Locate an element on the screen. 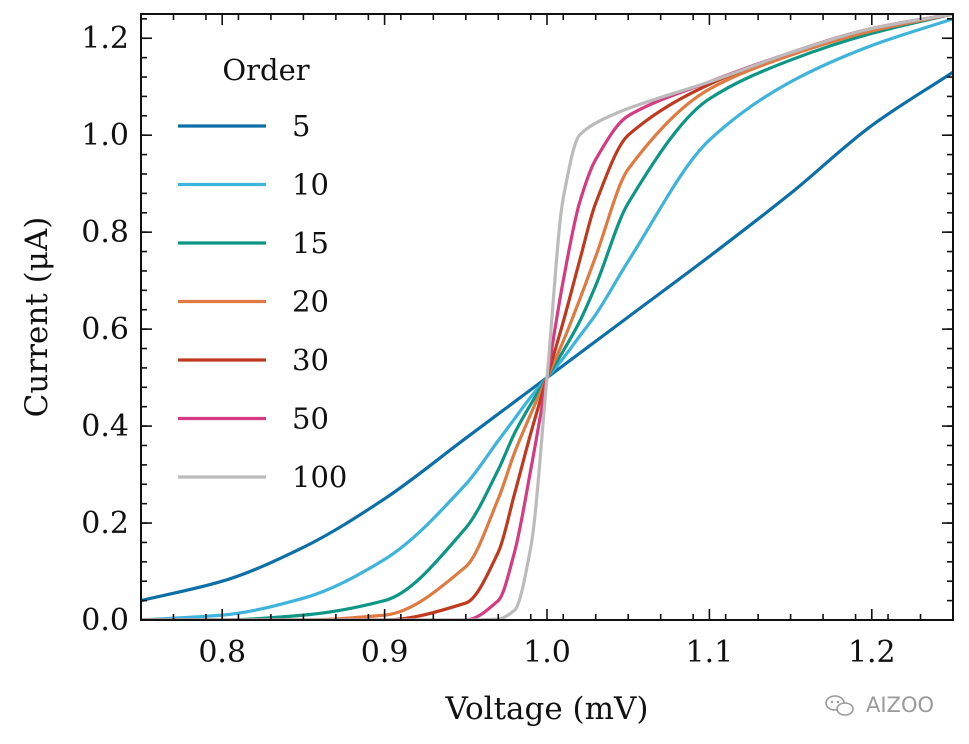 The image size is (969, 744). legend-item-15: 15 is located at coordinates (253, 243).